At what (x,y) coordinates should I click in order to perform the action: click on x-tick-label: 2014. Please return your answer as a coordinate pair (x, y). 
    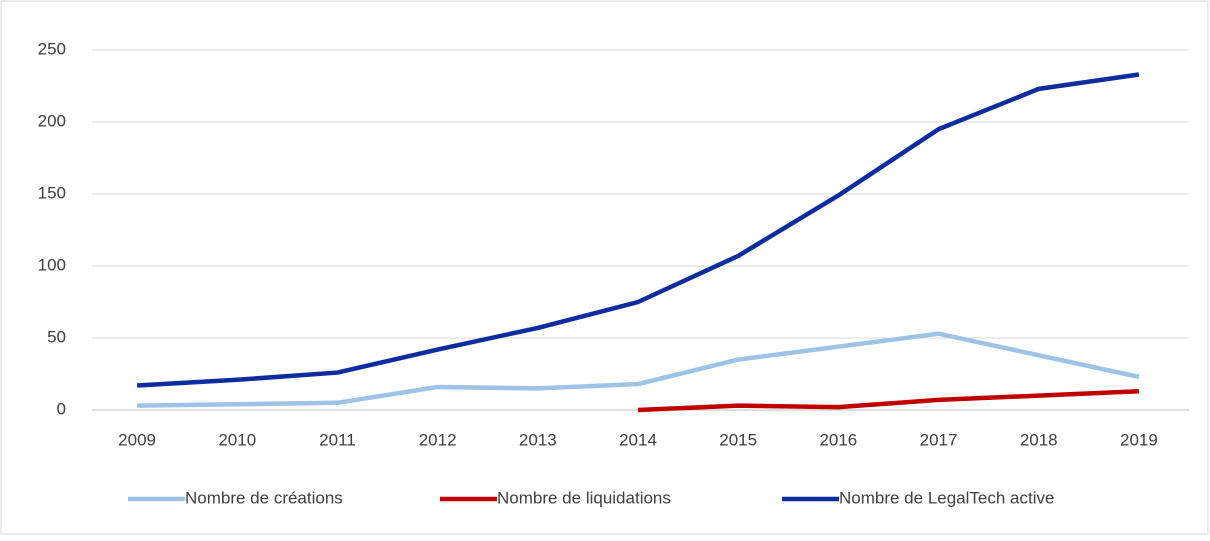
    Looking at the image, I should click on (638, 439).